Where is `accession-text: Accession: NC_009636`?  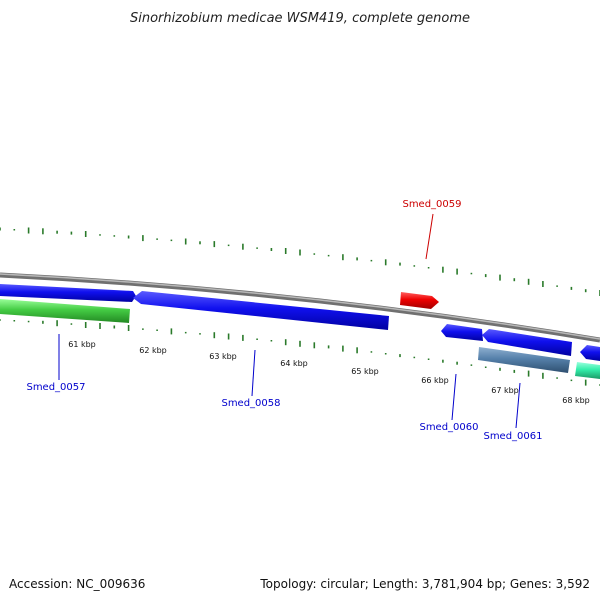
accession-text: Accession: NC_009636 is located at coordinates (77, 584).